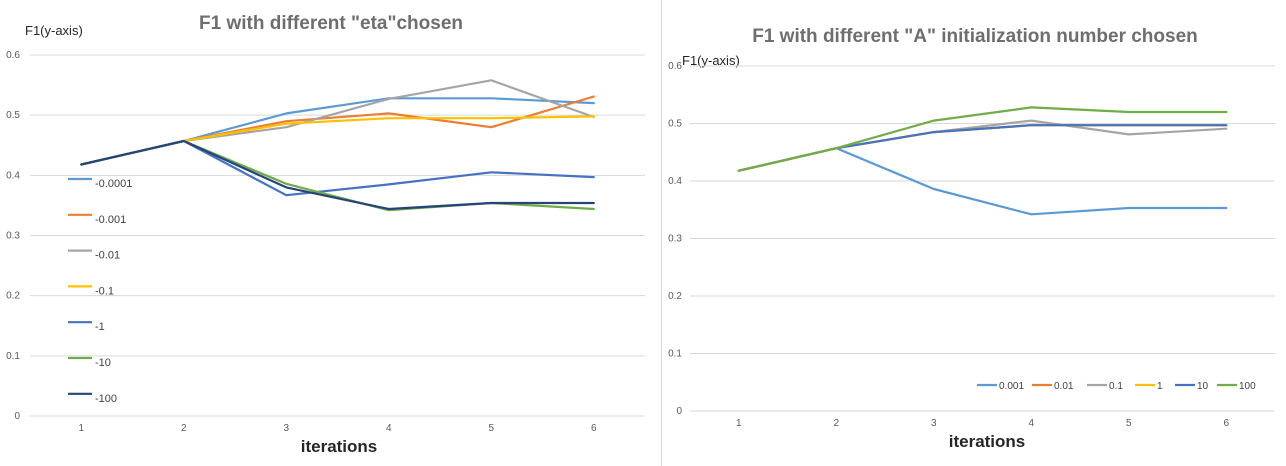 This screenshot has width=1286, height=466. I want to click on a-init-chart-legend: 0.001 0.01 0.1 1 10 100, so click(1116, 386).